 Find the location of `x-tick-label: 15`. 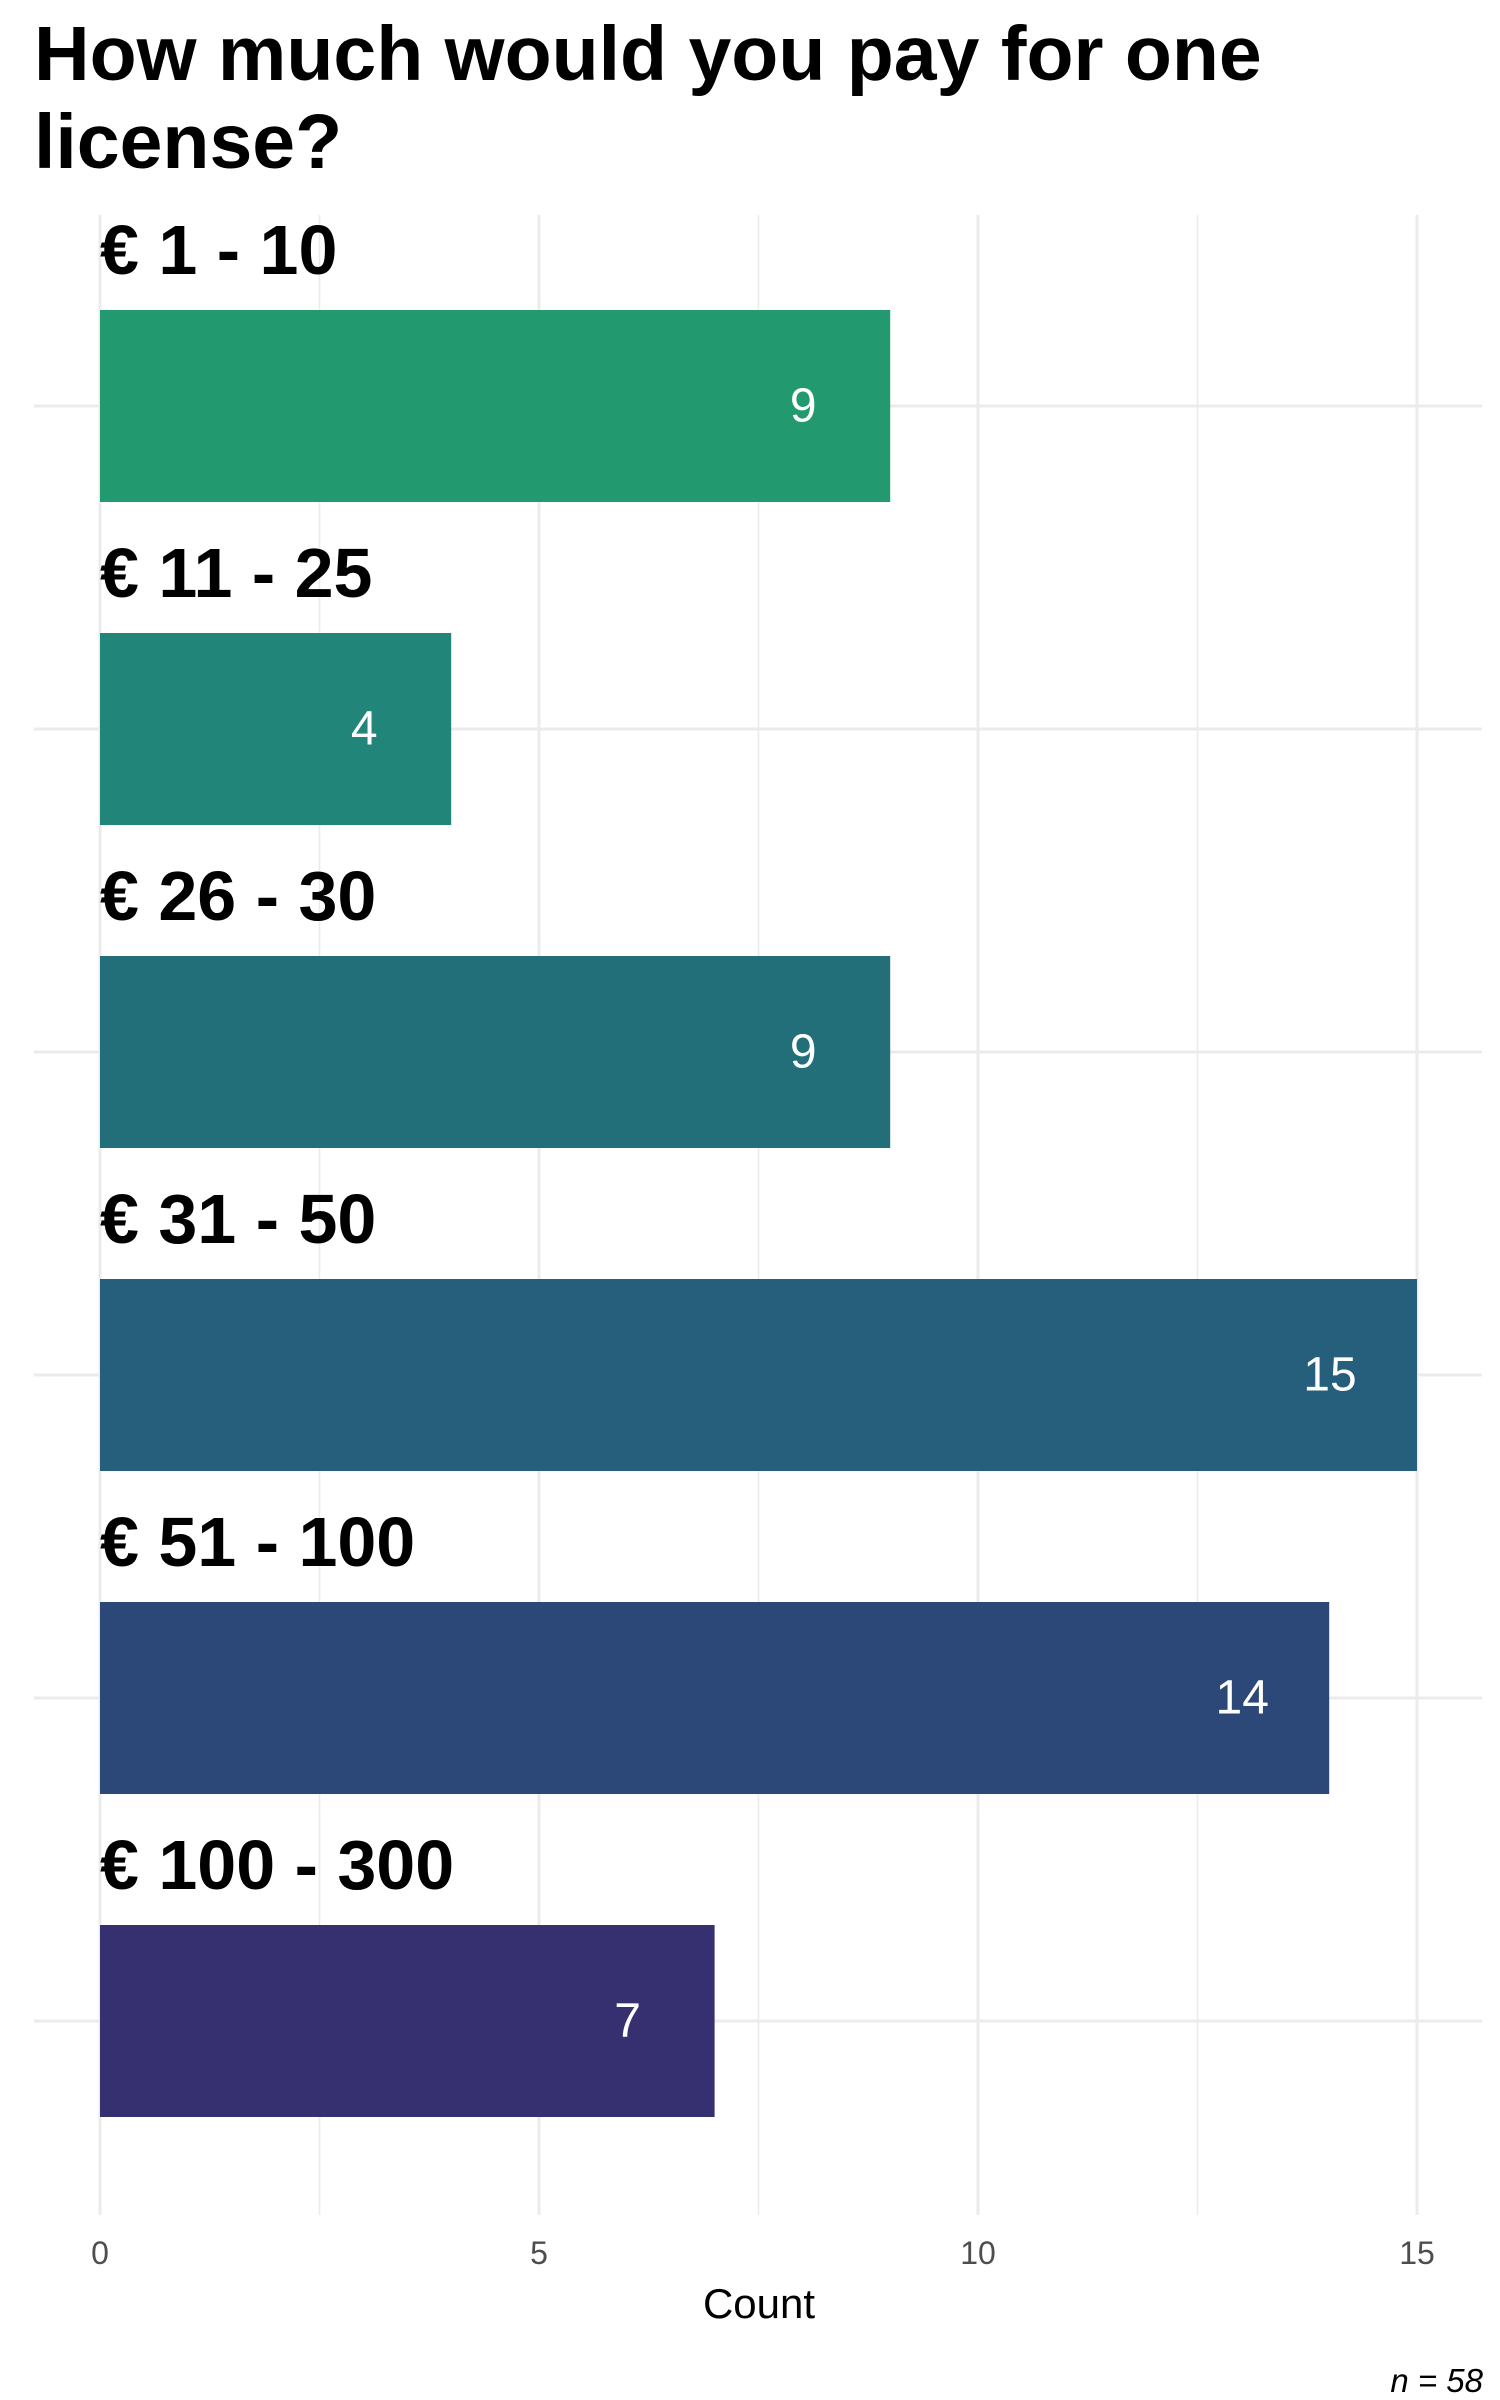

x-tick-label: 15 is located at coordinates (1417, 2253).